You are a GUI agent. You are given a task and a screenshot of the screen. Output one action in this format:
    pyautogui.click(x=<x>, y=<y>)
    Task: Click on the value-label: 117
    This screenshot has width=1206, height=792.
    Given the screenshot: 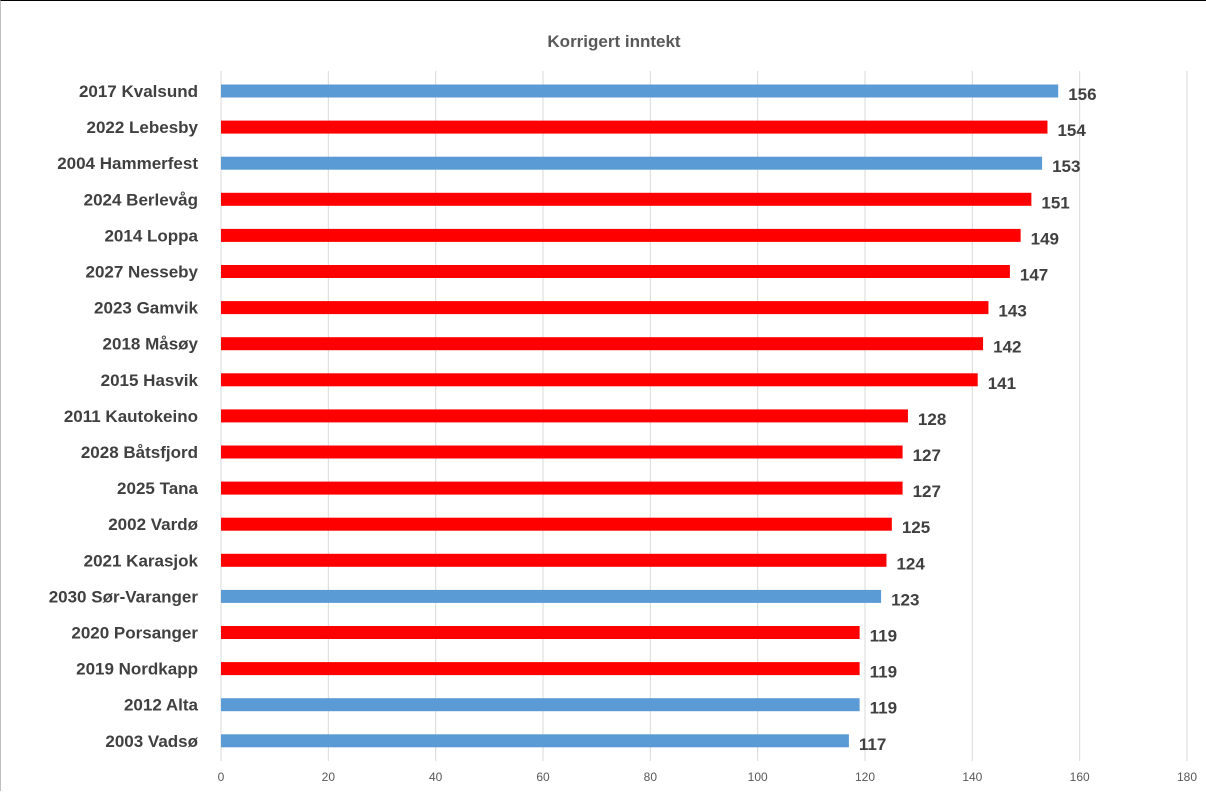 What is the action you would take?
    pyautogui.click(x=872, y=744)
    